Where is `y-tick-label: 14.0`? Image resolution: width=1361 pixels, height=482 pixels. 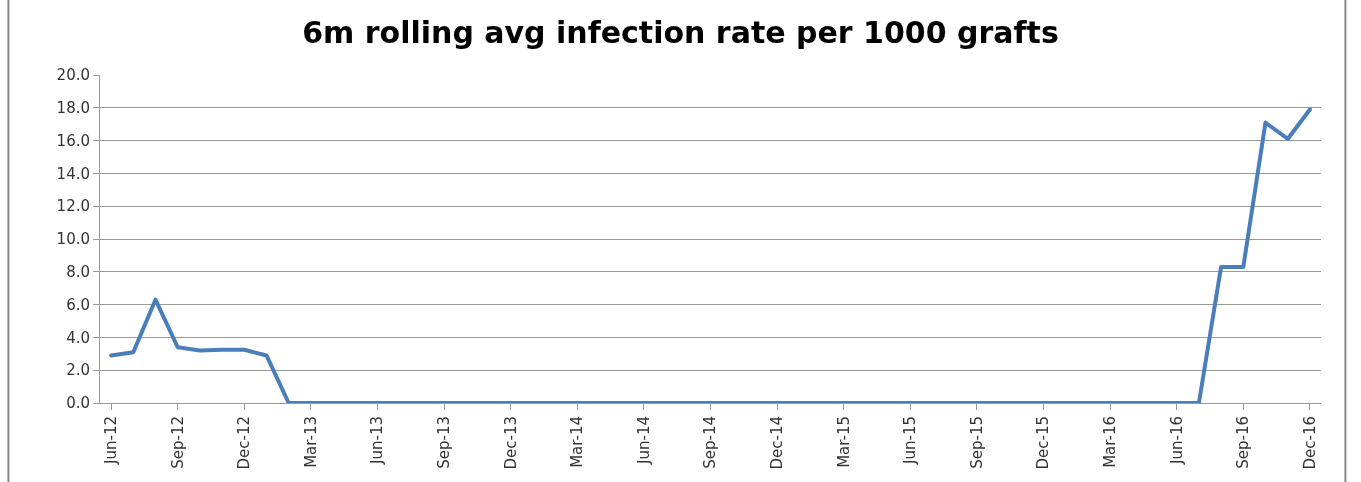 y-tick-label: 14.0 is located at coordinates (73, 173).